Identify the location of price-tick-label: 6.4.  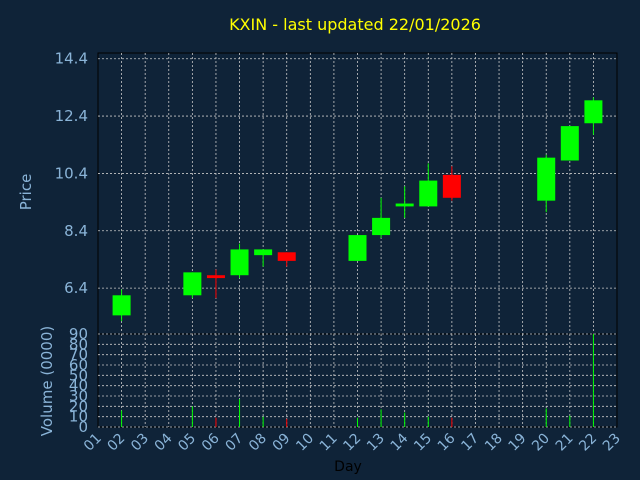
(76, 288).